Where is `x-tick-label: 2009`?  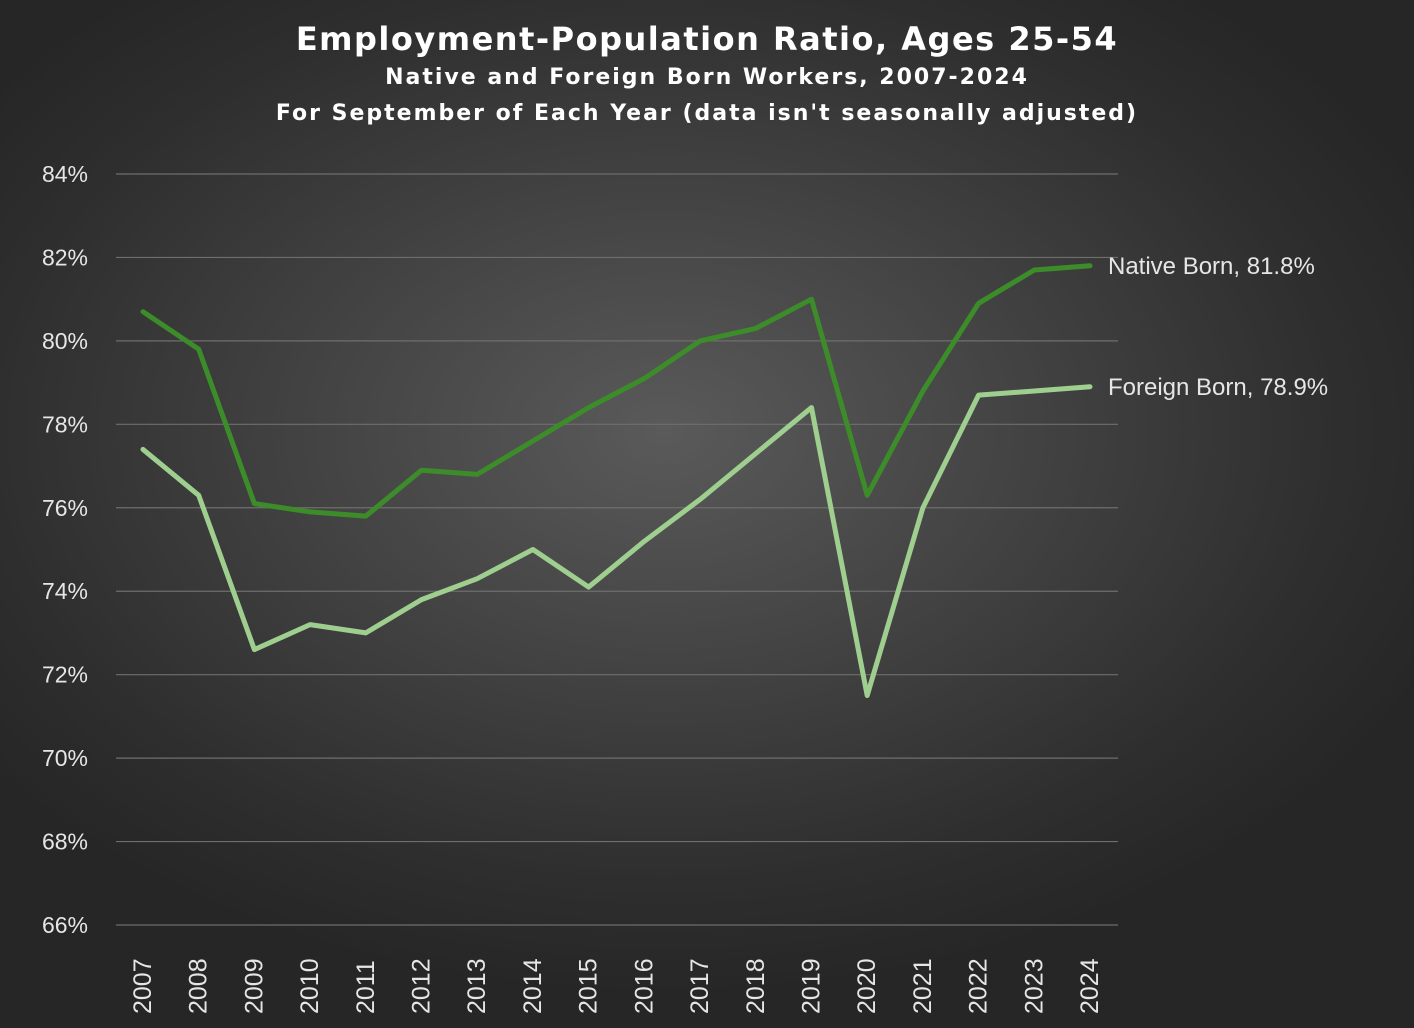 x-tick-label: 2009 is located at coordinates (254, 986).